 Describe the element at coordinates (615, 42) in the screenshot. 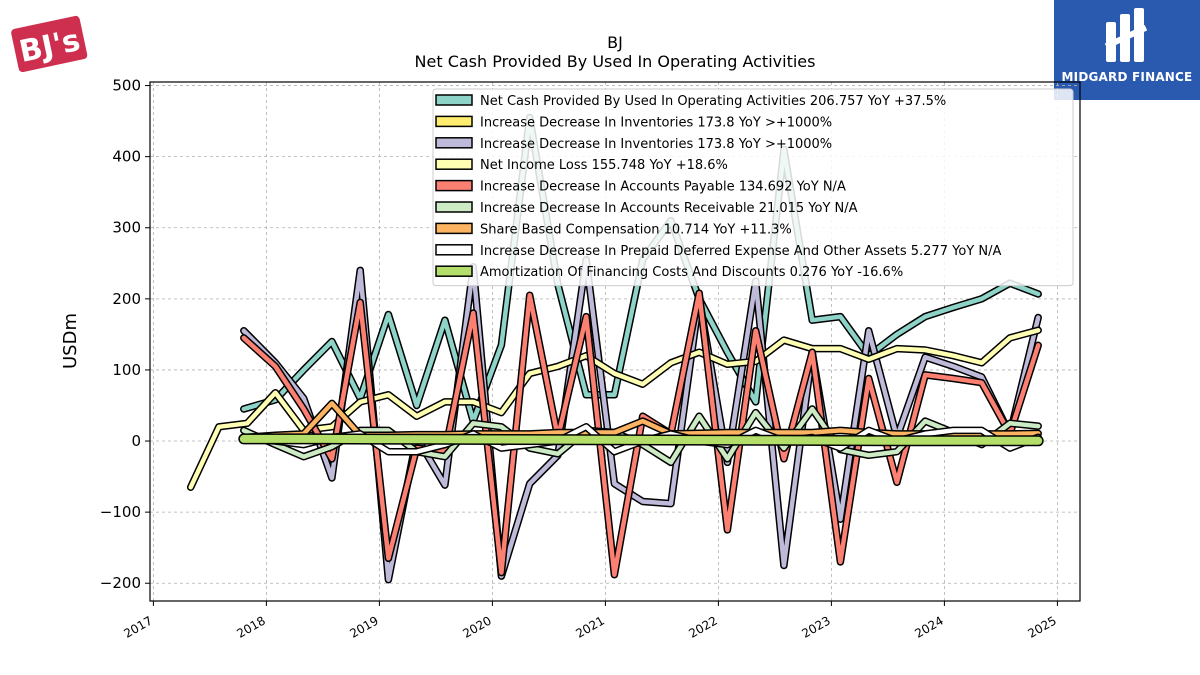

I see `chart-title: BJ` at that location.